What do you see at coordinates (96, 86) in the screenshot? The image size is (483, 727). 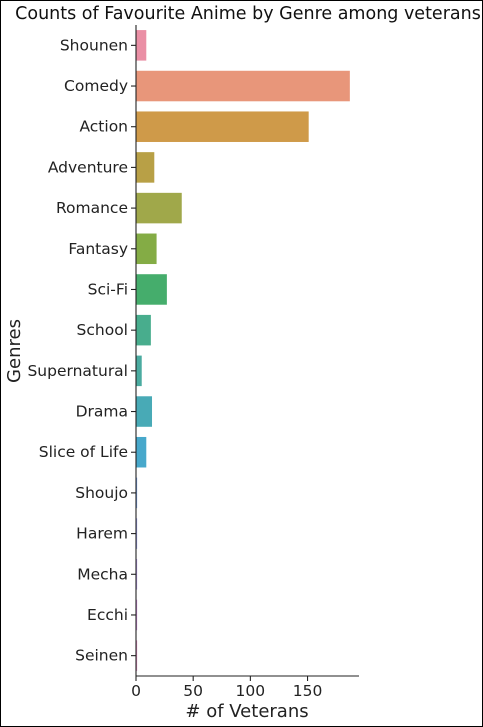 I see `y-tick-label: Comedy` at bounding box center [96, 86].